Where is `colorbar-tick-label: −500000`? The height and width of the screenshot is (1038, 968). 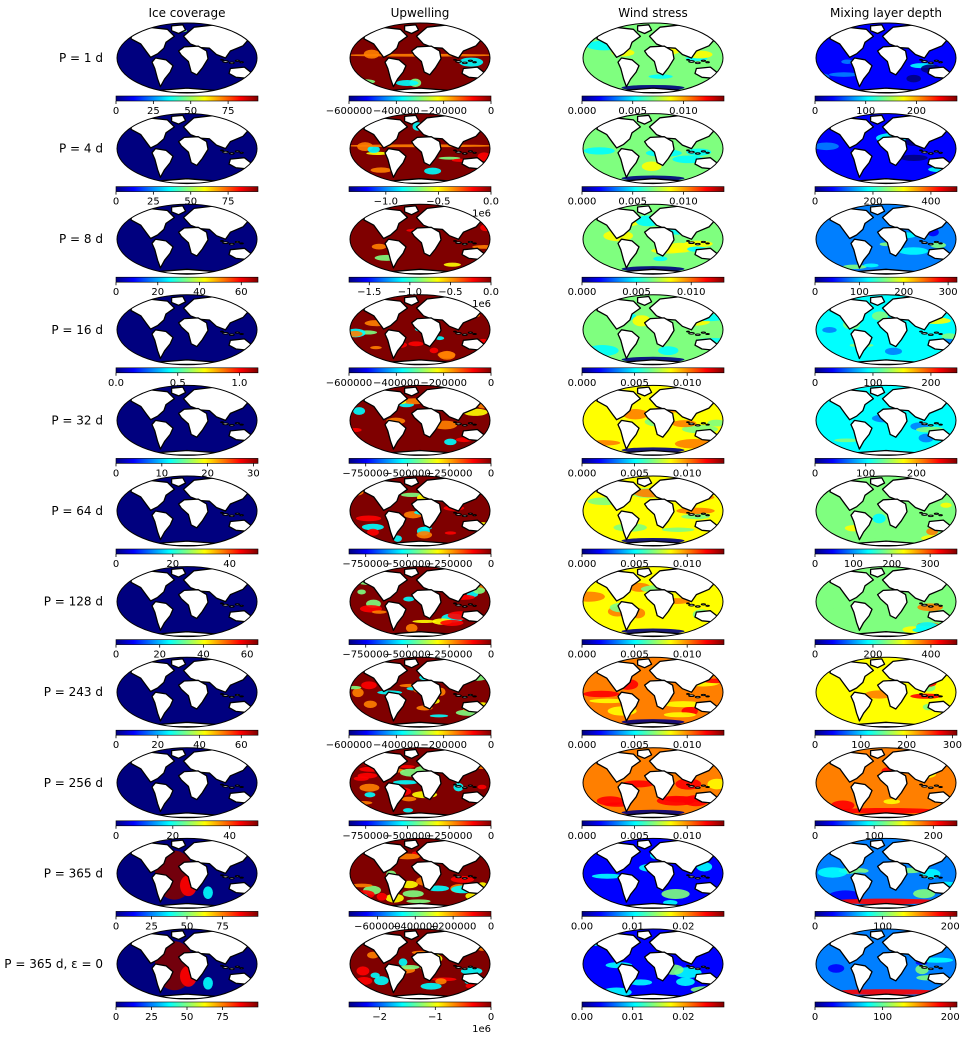 colorbar-tick-label: −500000 is located at coordinates (407, 473).